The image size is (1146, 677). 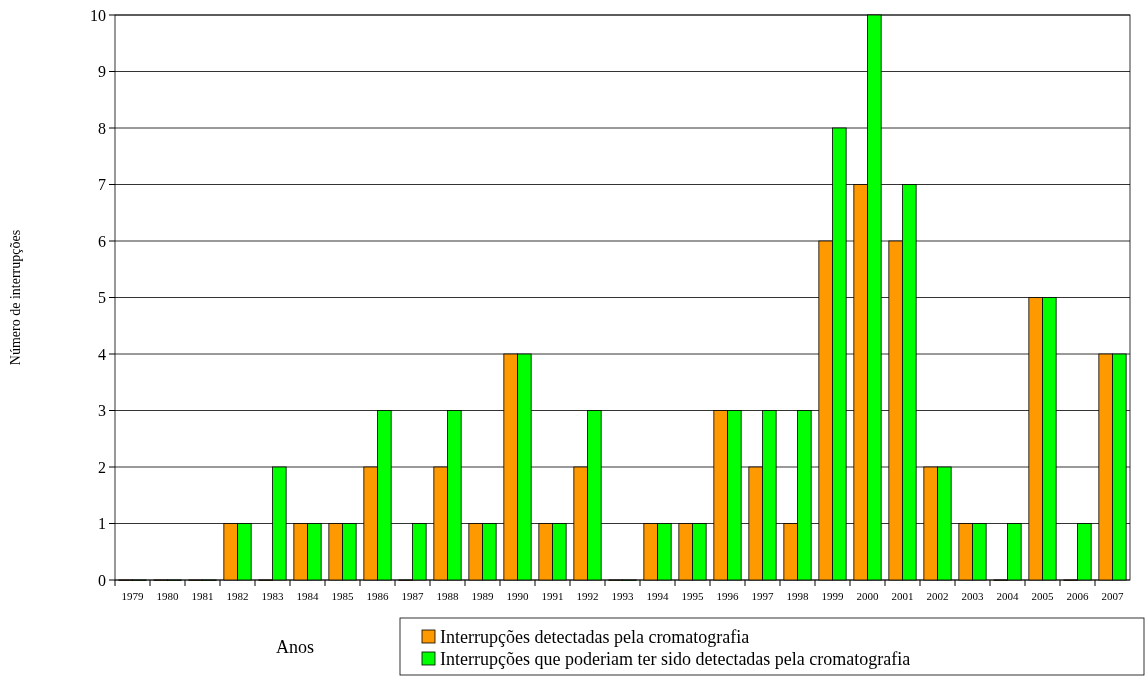 I want to click on x-tick-label: 1986, so click(x=377, y=596).